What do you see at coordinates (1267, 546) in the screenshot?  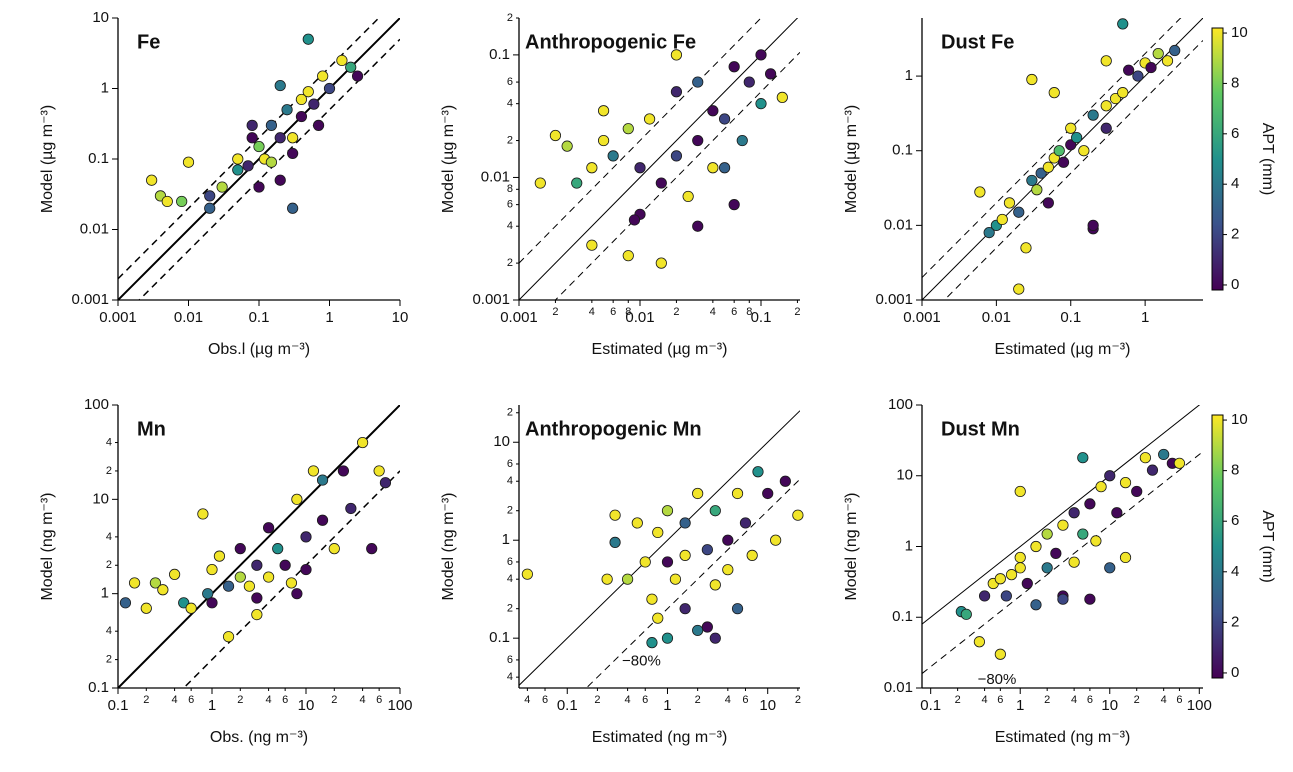 I see `colorbar-label: APT (mm)` at bounding box center [1267, 546].